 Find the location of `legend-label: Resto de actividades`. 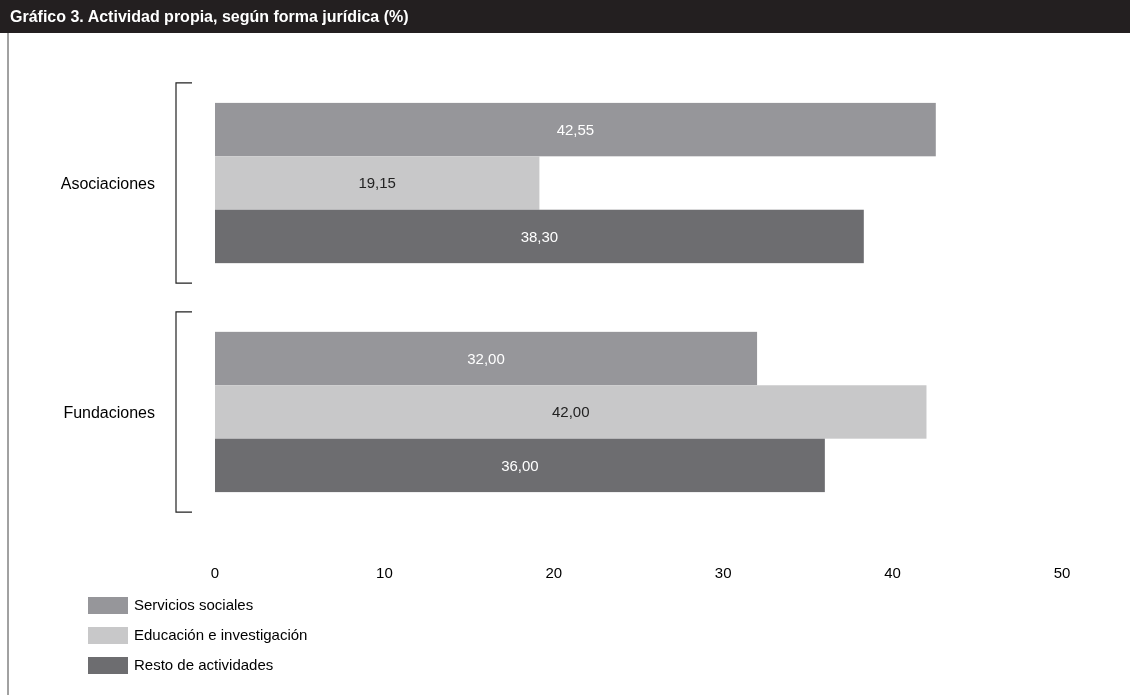

legend-label: Resto de actividades is located at coordinates (204, 665).